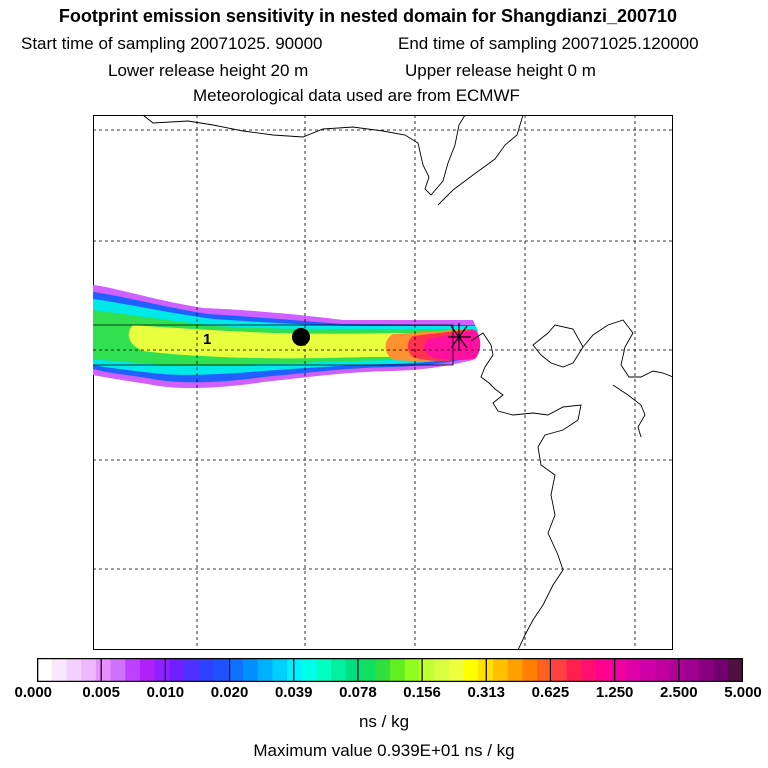 This screenshot has height=768, width=768. I want to click on upper-release-label: Upper release height 0 m, so click(500, 70).